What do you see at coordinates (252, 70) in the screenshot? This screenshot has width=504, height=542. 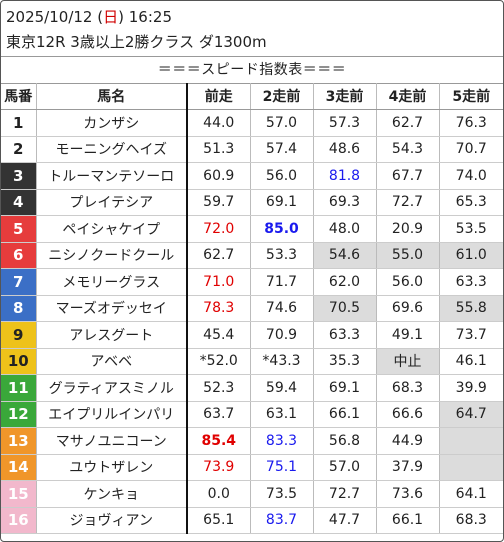 I see `table-banner: ＝＝＝スピード指数表＝＝＝` at bounding box center [252, 70].